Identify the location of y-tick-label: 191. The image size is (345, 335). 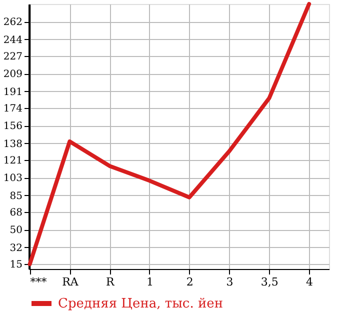
(12, 92).